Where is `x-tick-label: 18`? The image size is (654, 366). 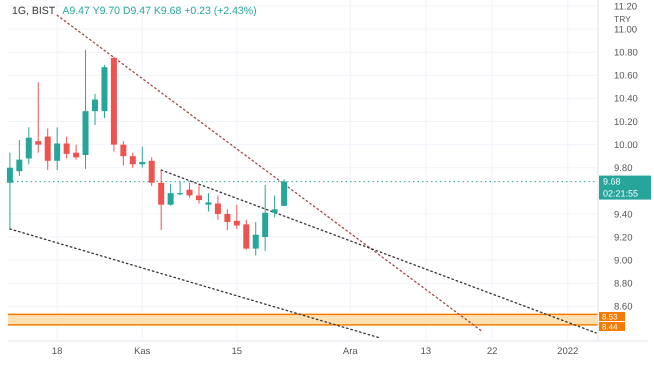
x-tick-label: 18 is located at coordinates (57, 351).